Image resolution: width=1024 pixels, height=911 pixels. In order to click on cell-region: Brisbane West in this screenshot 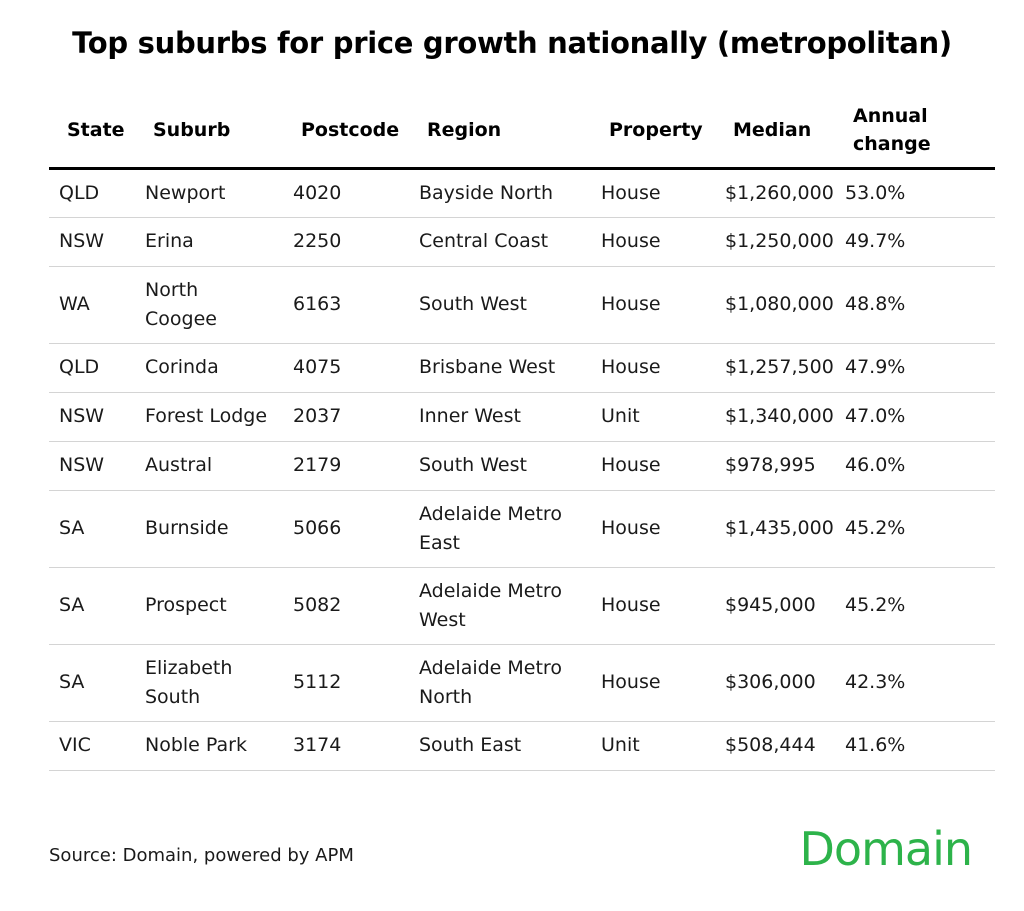, I will do `click(500, 368)`.